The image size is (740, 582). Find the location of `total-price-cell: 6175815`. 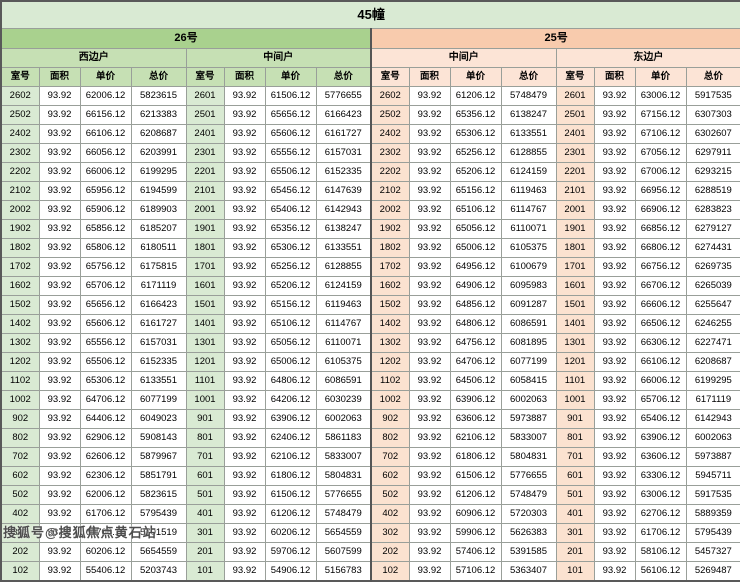

total-price-cell: 6175815 is located at coordinates (158, 267).